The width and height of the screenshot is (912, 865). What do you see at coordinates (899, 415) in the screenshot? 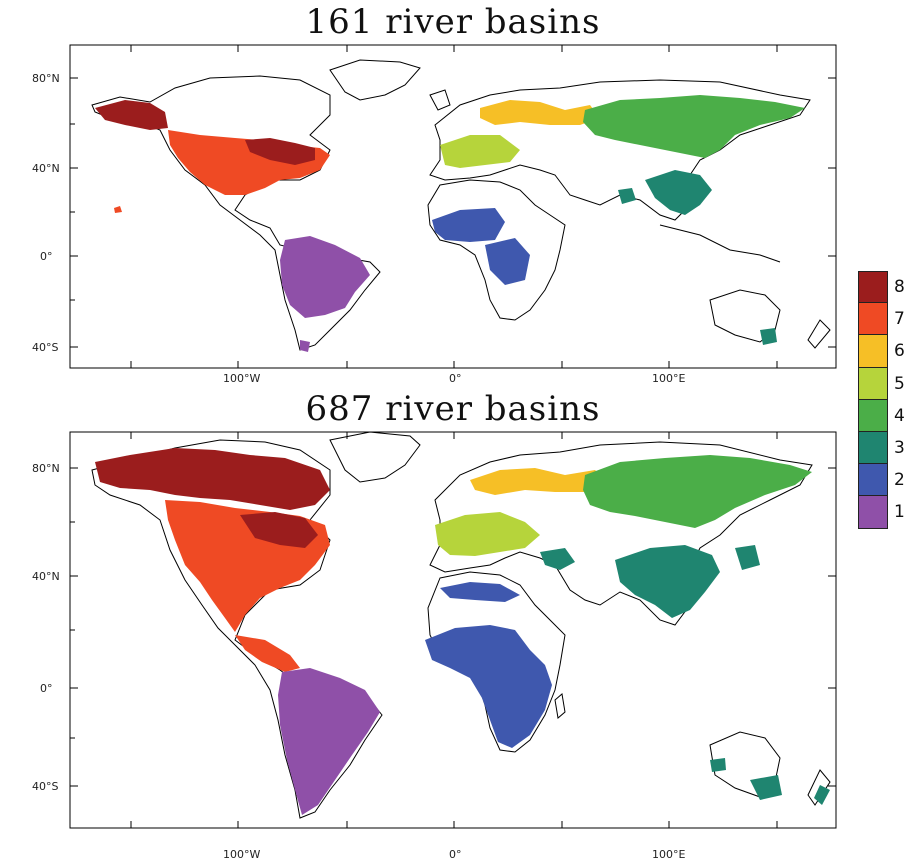
I see `legend-label: 4` at bounding box center [899, 415].